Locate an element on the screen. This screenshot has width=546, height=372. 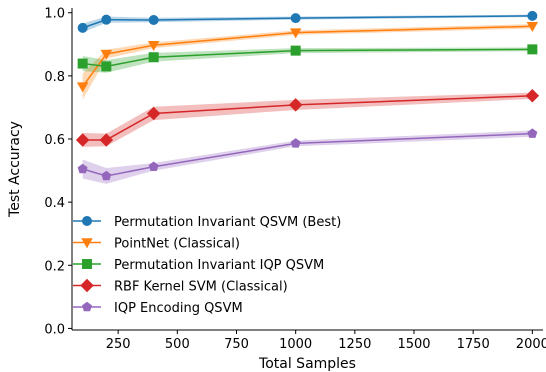
y-axis-label: Test Accuracy is located at coordinates (15, 169).